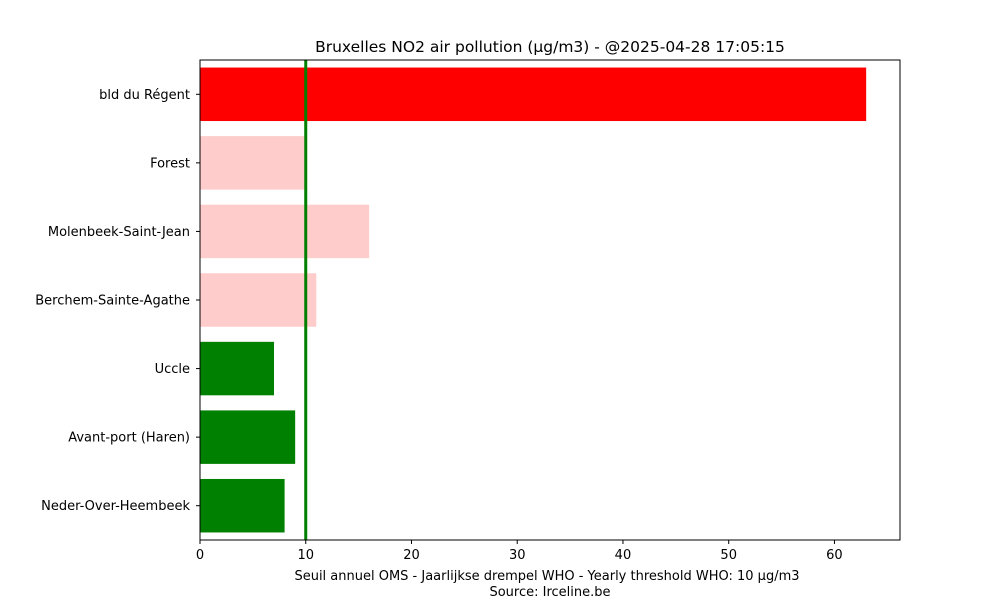  I want to click on y-tick-label: Uccle, so click(172, 369).